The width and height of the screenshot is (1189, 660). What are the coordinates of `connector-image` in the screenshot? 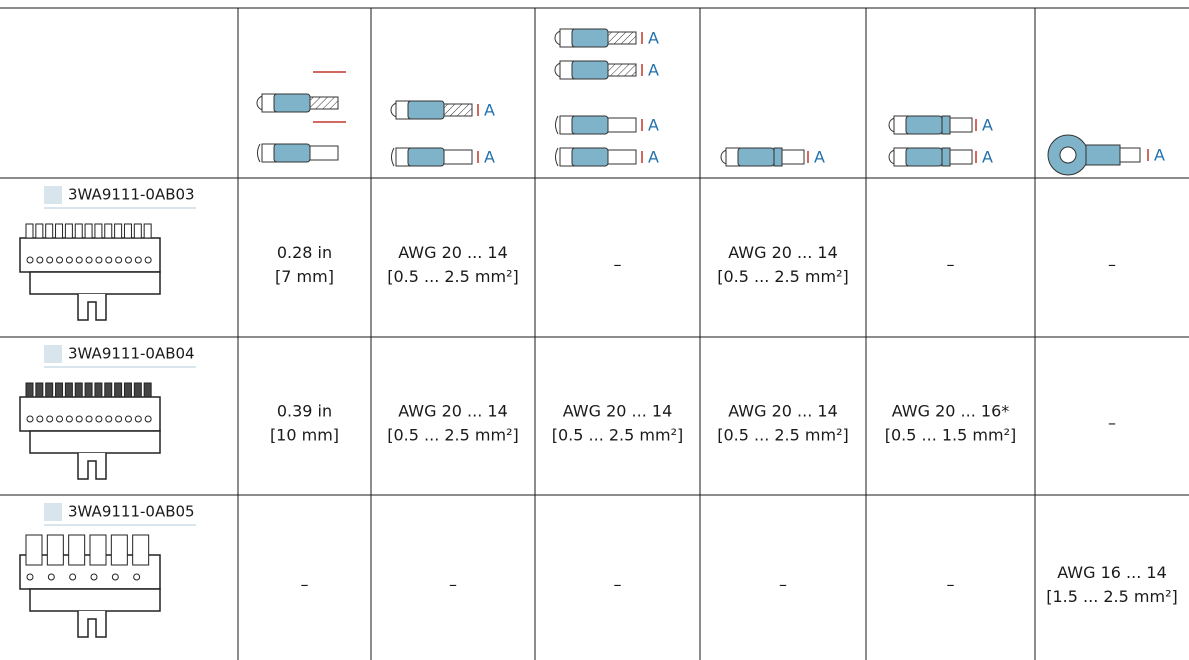 It's located at (90, 272).